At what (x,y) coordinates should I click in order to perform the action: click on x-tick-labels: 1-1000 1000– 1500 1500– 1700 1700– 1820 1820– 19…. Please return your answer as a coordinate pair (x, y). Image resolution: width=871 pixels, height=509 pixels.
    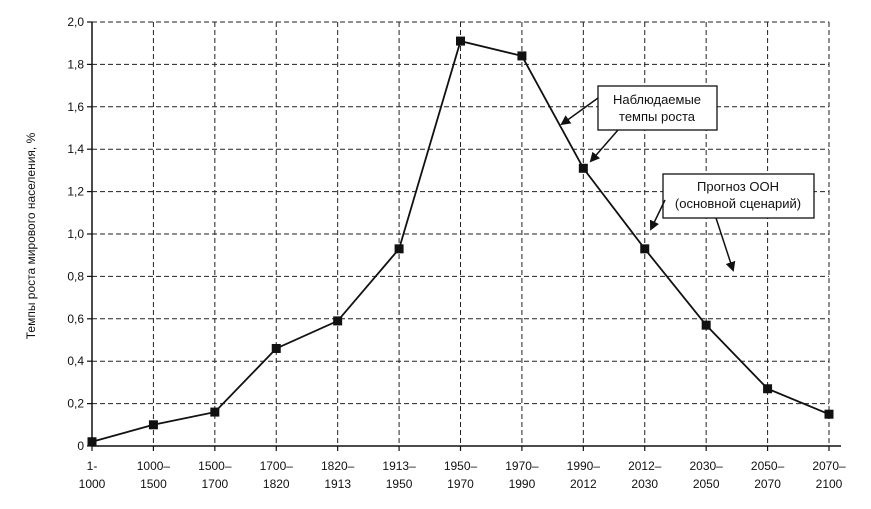
    Looking at the image, I should click on (462, 475).